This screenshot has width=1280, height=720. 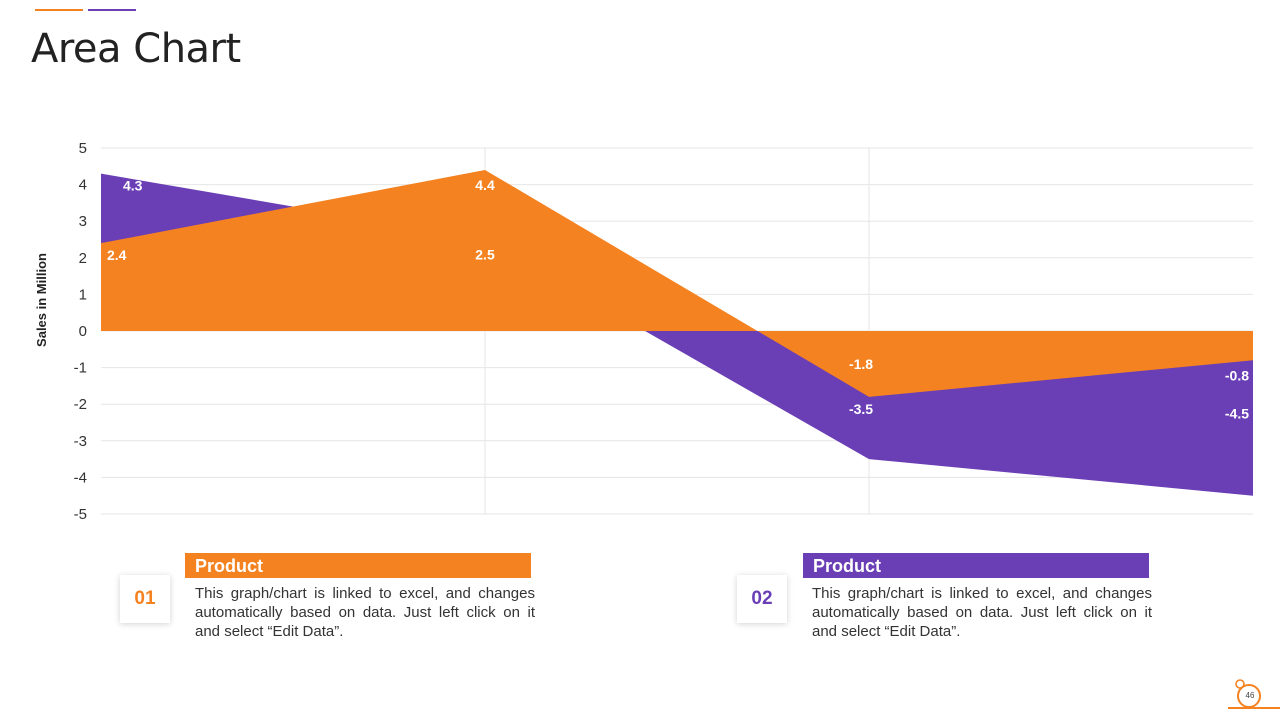 I want to click on page-number: 46, so click(x=1250, y=695).